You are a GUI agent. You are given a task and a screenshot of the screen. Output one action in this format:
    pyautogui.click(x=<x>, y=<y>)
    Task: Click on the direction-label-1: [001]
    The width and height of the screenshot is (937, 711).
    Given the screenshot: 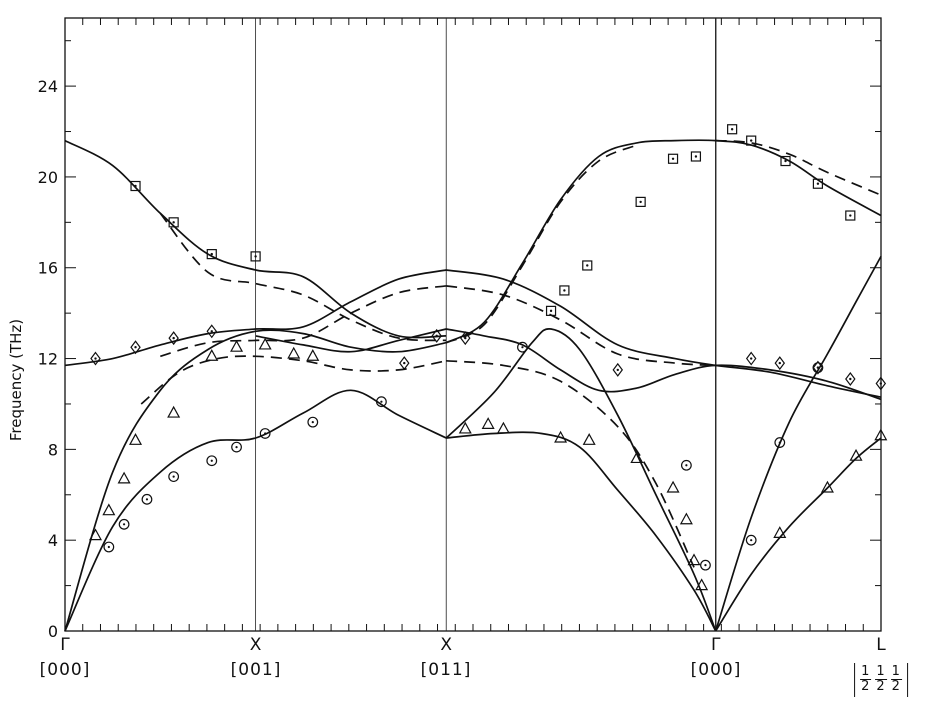 What is the action you would take?
    pyautogui.click(x=256, y=670)
    